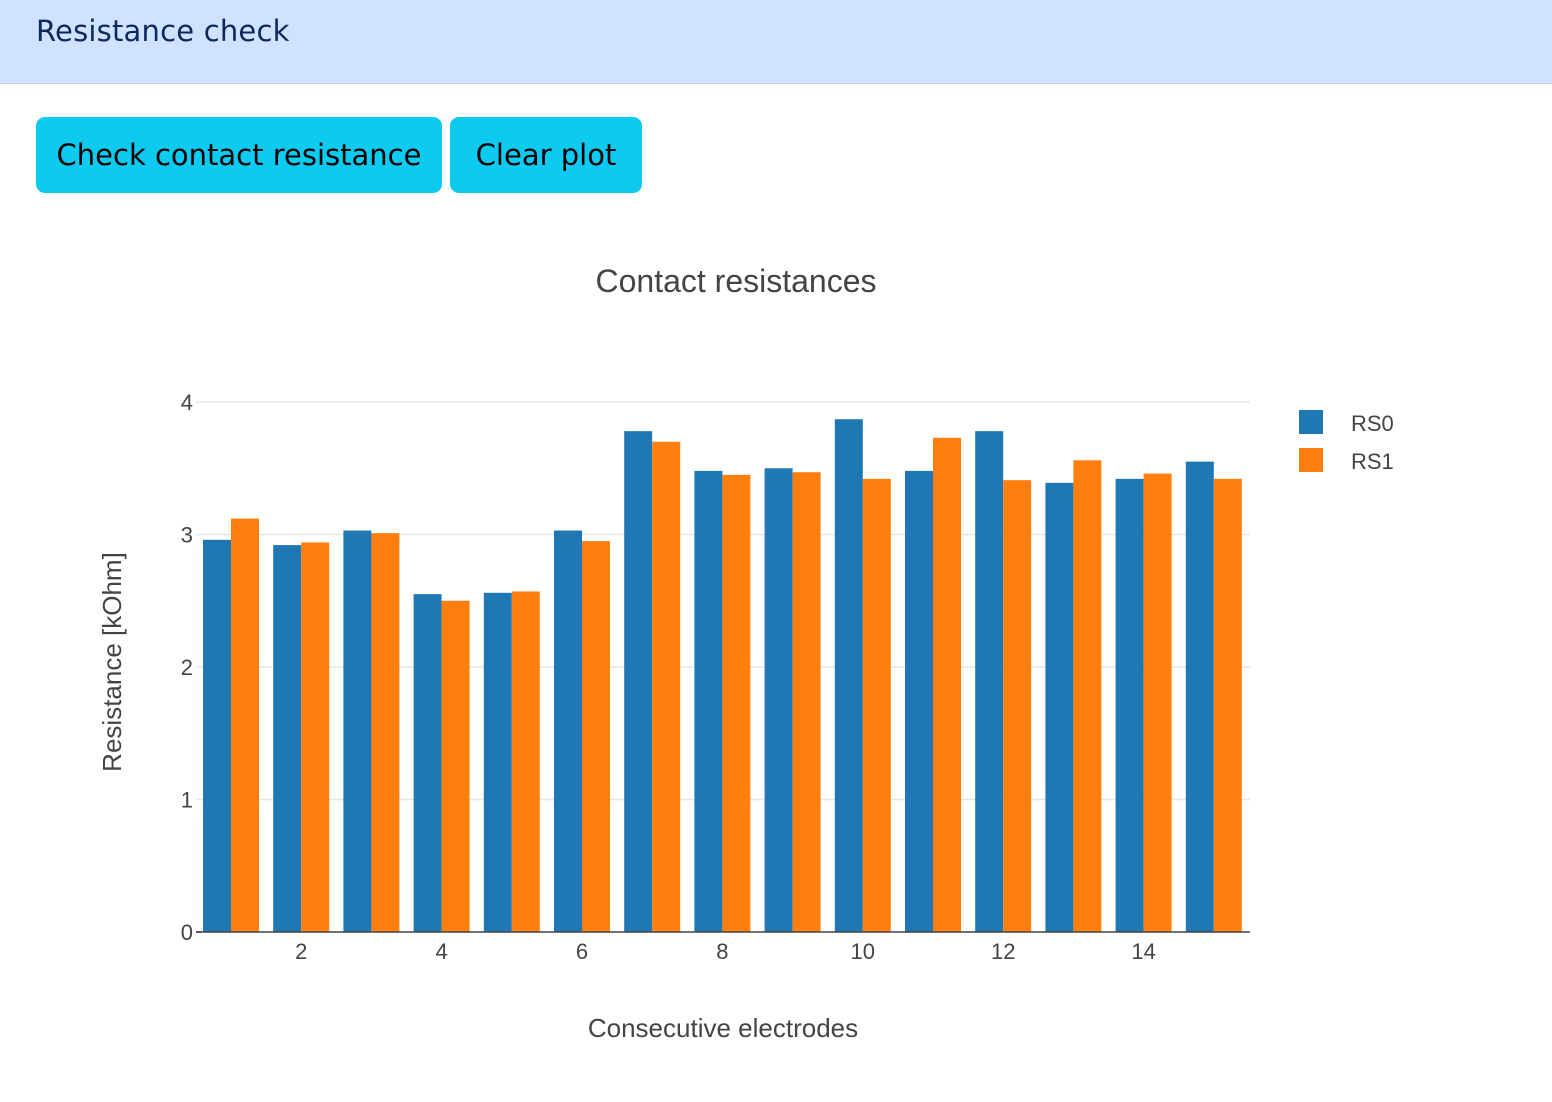 This screenshot has height=1102, width=1552. Describe the element at coordinates (187, 402) in the screenshot. I see `y-tick-label: 4` at that location.